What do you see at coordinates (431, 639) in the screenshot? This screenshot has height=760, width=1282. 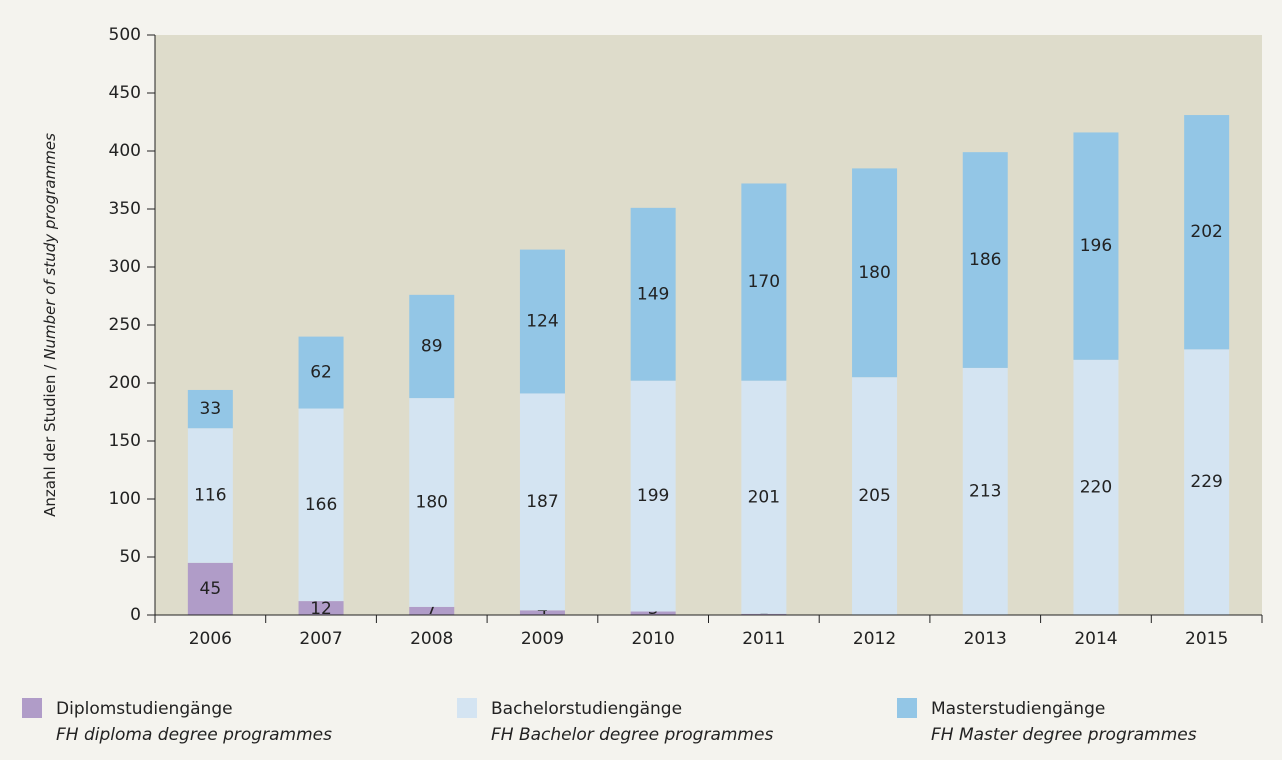 I see `x-tick-label: 2008` at bounding box center [431, 639].